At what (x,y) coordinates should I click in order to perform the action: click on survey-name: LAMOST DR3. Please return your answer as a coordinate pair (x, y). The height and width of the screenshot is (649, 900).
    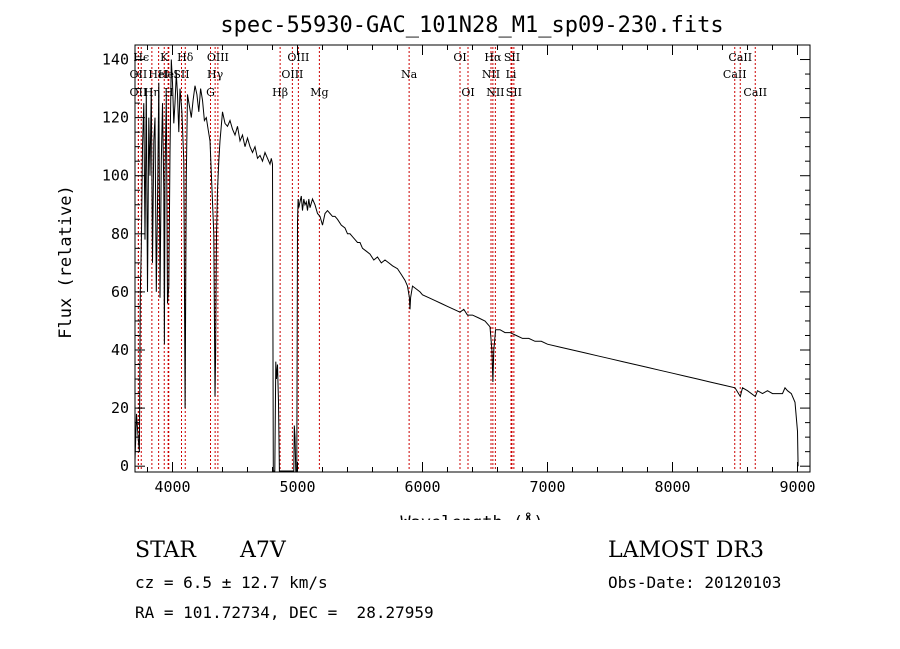
    Looking at the image, I should click on (686, 550).